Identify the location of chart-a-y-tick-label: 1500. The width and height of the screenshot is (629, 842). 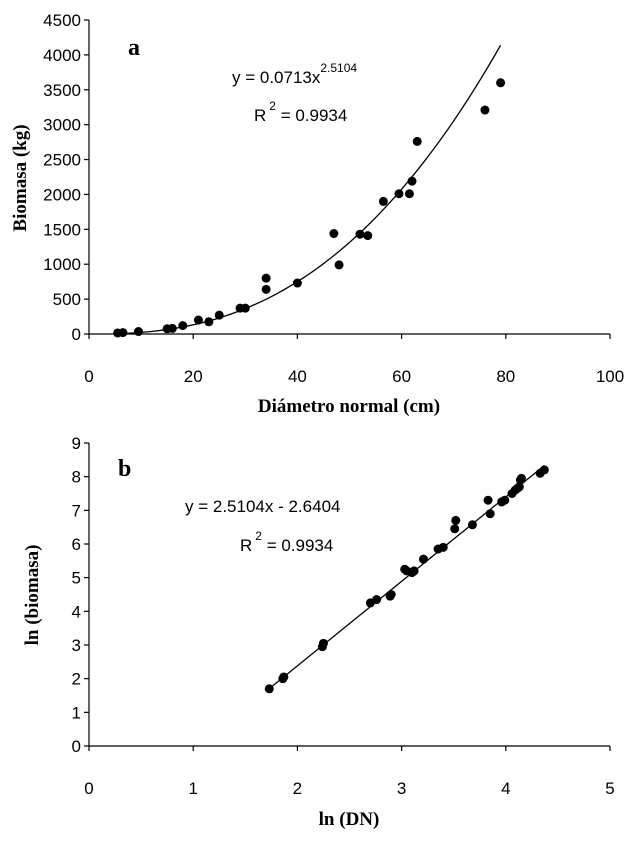
(62, 229).